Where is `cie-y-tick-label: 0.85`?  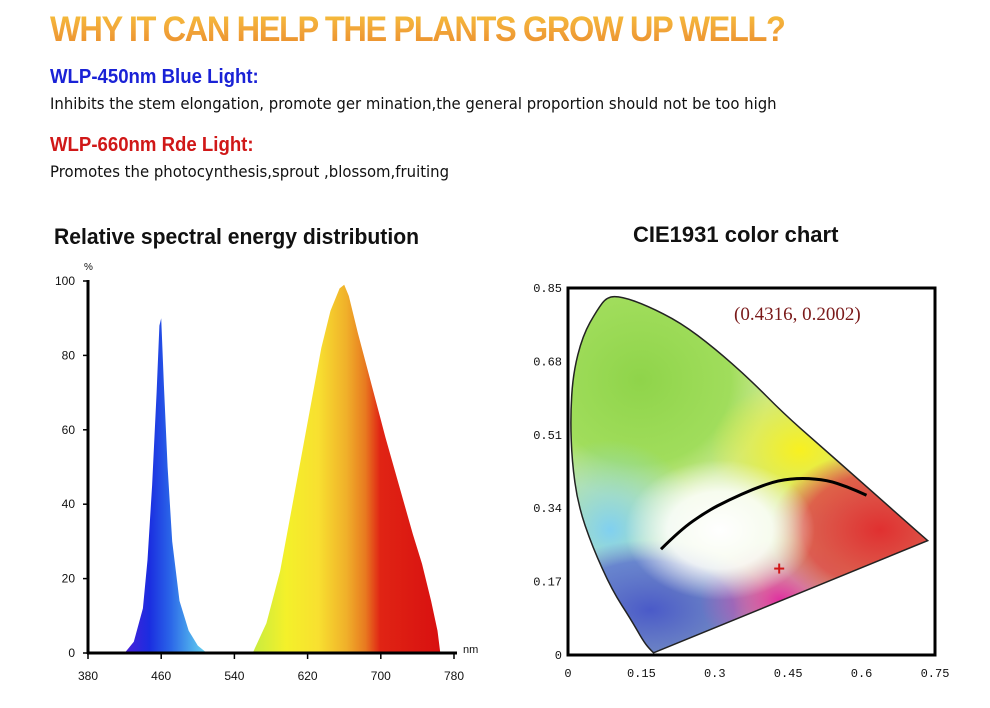
cie-y-tick-label: 0.85 is located at coordinates (547, 289).